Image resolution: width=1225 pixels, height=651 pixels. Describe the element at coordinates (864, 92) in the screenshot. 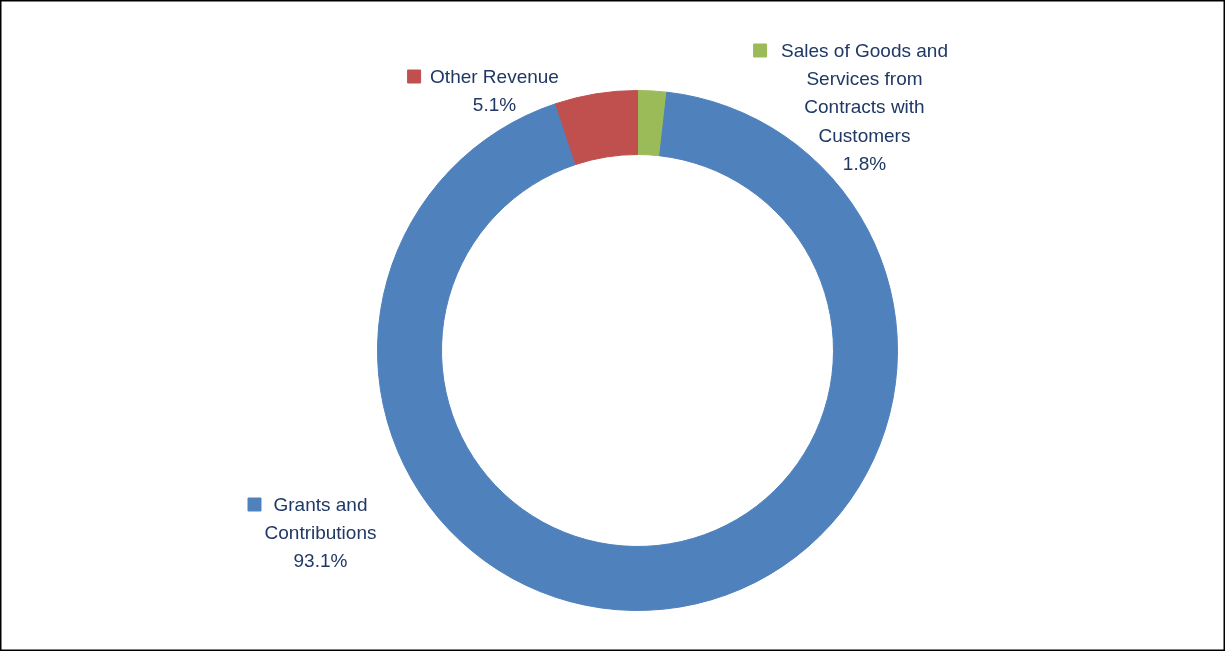

I see `legend-label: Sales of Goods and Services from Contracts with Customers` at that location.